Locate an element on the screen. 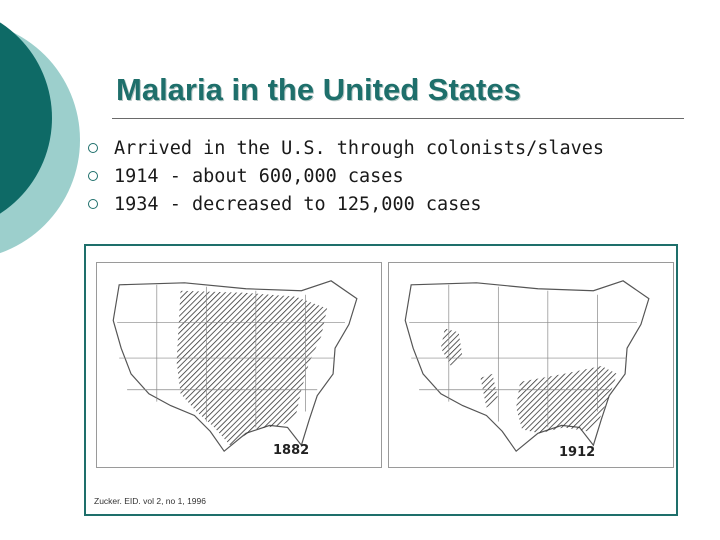 This screenshot has width=720, height=540. map-year-label: 1882 is located at coordinates (291, 450).